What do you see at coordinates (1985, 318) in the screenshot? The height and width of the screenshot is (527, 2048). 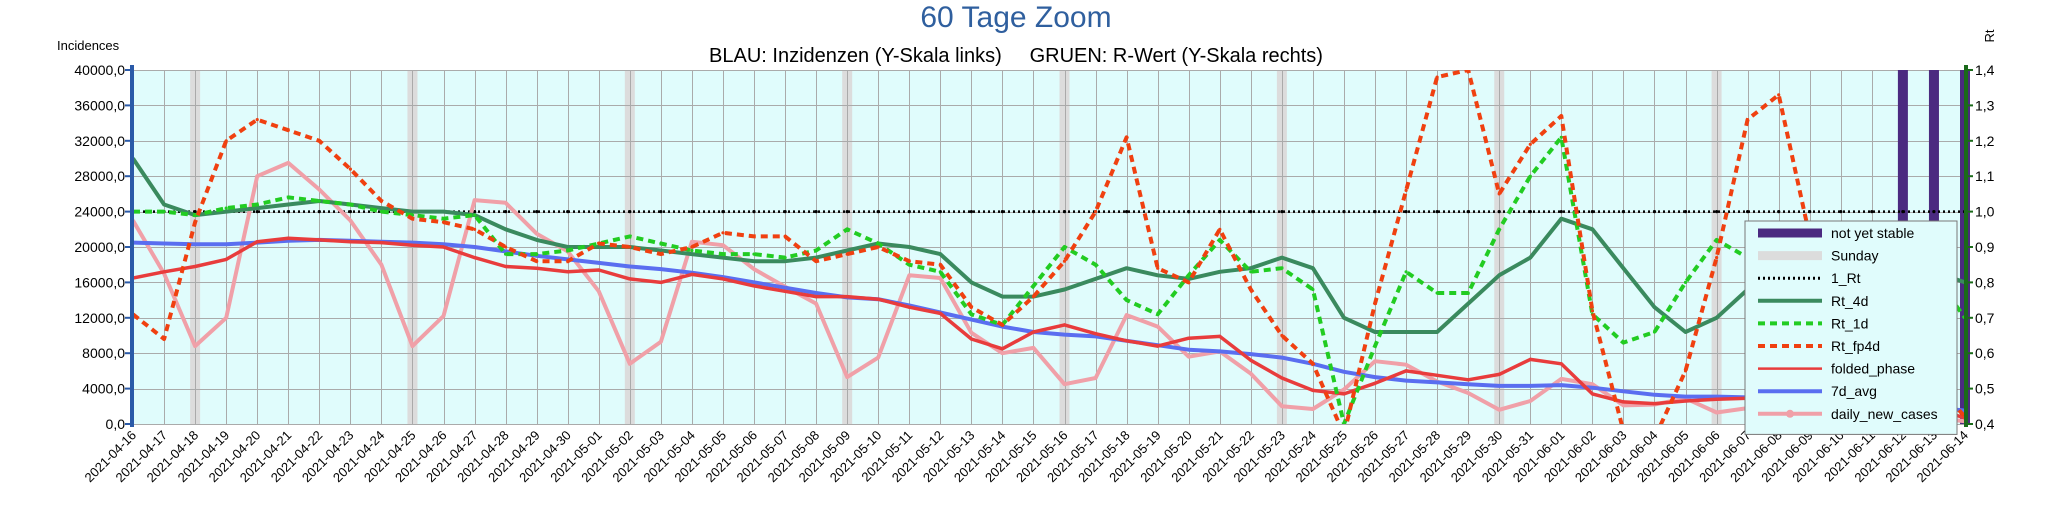 I see `right-tick-label: 0,7` at bounding box center [1985, 318].